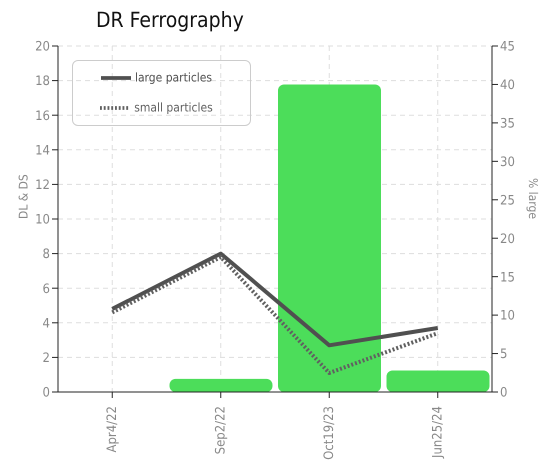  Describe the element at coordinates (42, 47) in the screenshot. I see `y-tick-label: 20` at that location.